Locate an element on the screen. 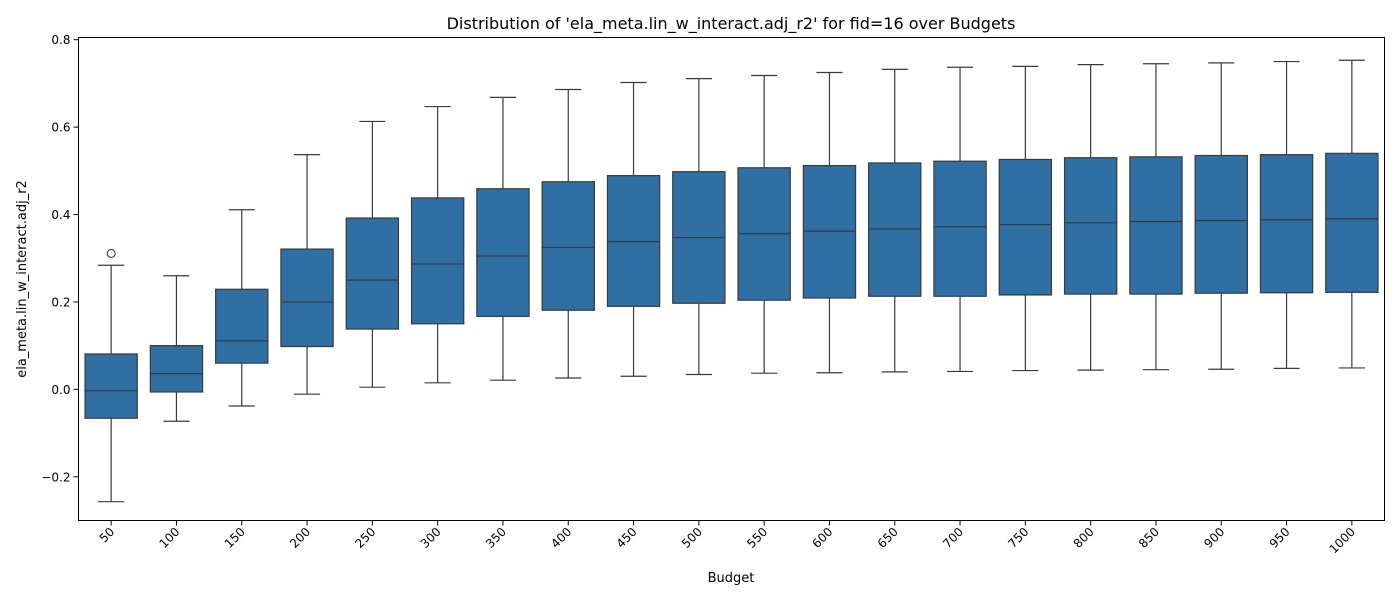 This screenshot has width=1400, height=600. x-tick-label: 450 is located at coordinates (627, 538).